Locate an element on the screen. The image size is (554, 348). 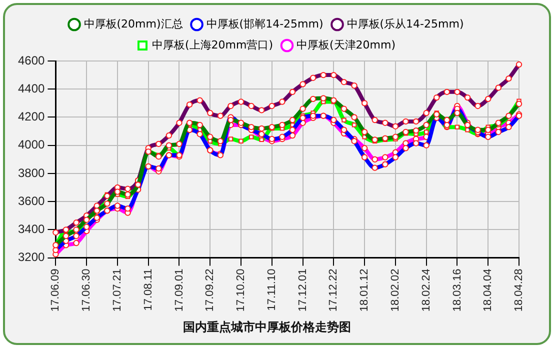
x-tick-label: 17.09.01 is located at coordinates (179, 290).